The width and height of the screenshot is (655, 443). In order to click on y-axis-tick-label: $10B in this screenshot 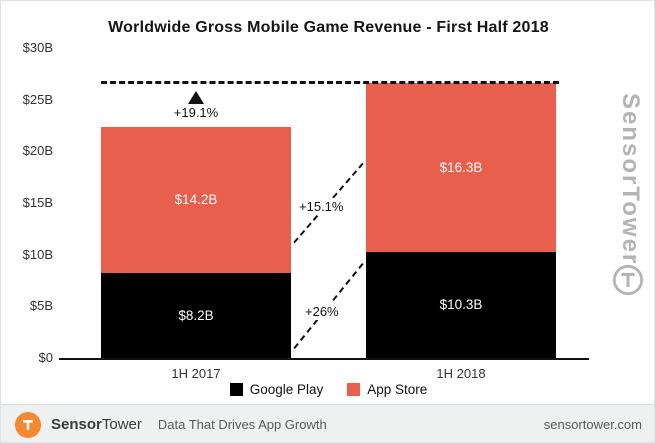, I will do `click(37, 254)`.